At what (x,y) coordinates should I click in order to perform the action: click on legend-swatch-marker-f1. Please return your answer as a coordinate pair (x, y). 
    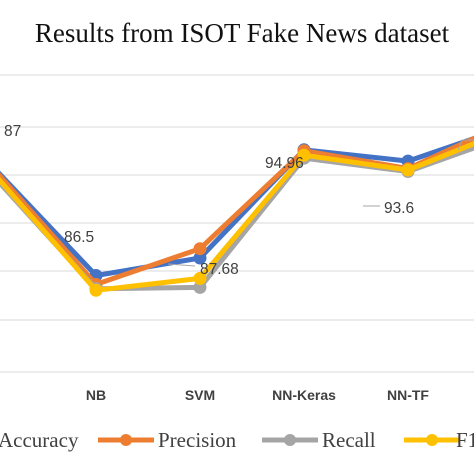
    Looking at the image, I should click on (432, 440).